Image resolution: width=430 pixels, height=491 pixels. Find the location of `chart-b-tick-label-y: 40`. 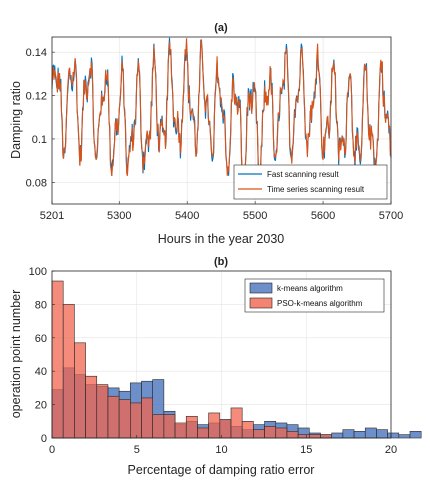

chart-b-tick-label-y: 40 is located at coordinates (41, 372).